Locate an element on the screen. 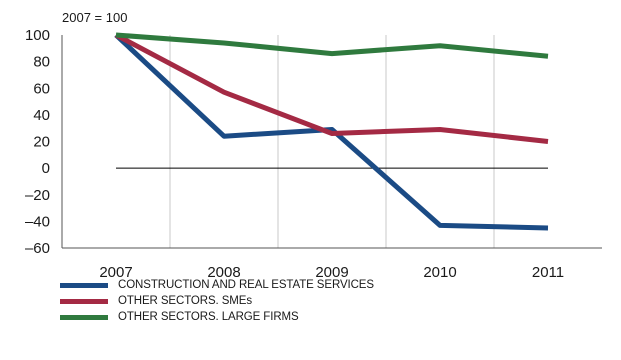 This screenshot has width=621, height=360. legend-label: OTHER SECTORS. LARGE FIRMS is located at coordinates (208, 317).